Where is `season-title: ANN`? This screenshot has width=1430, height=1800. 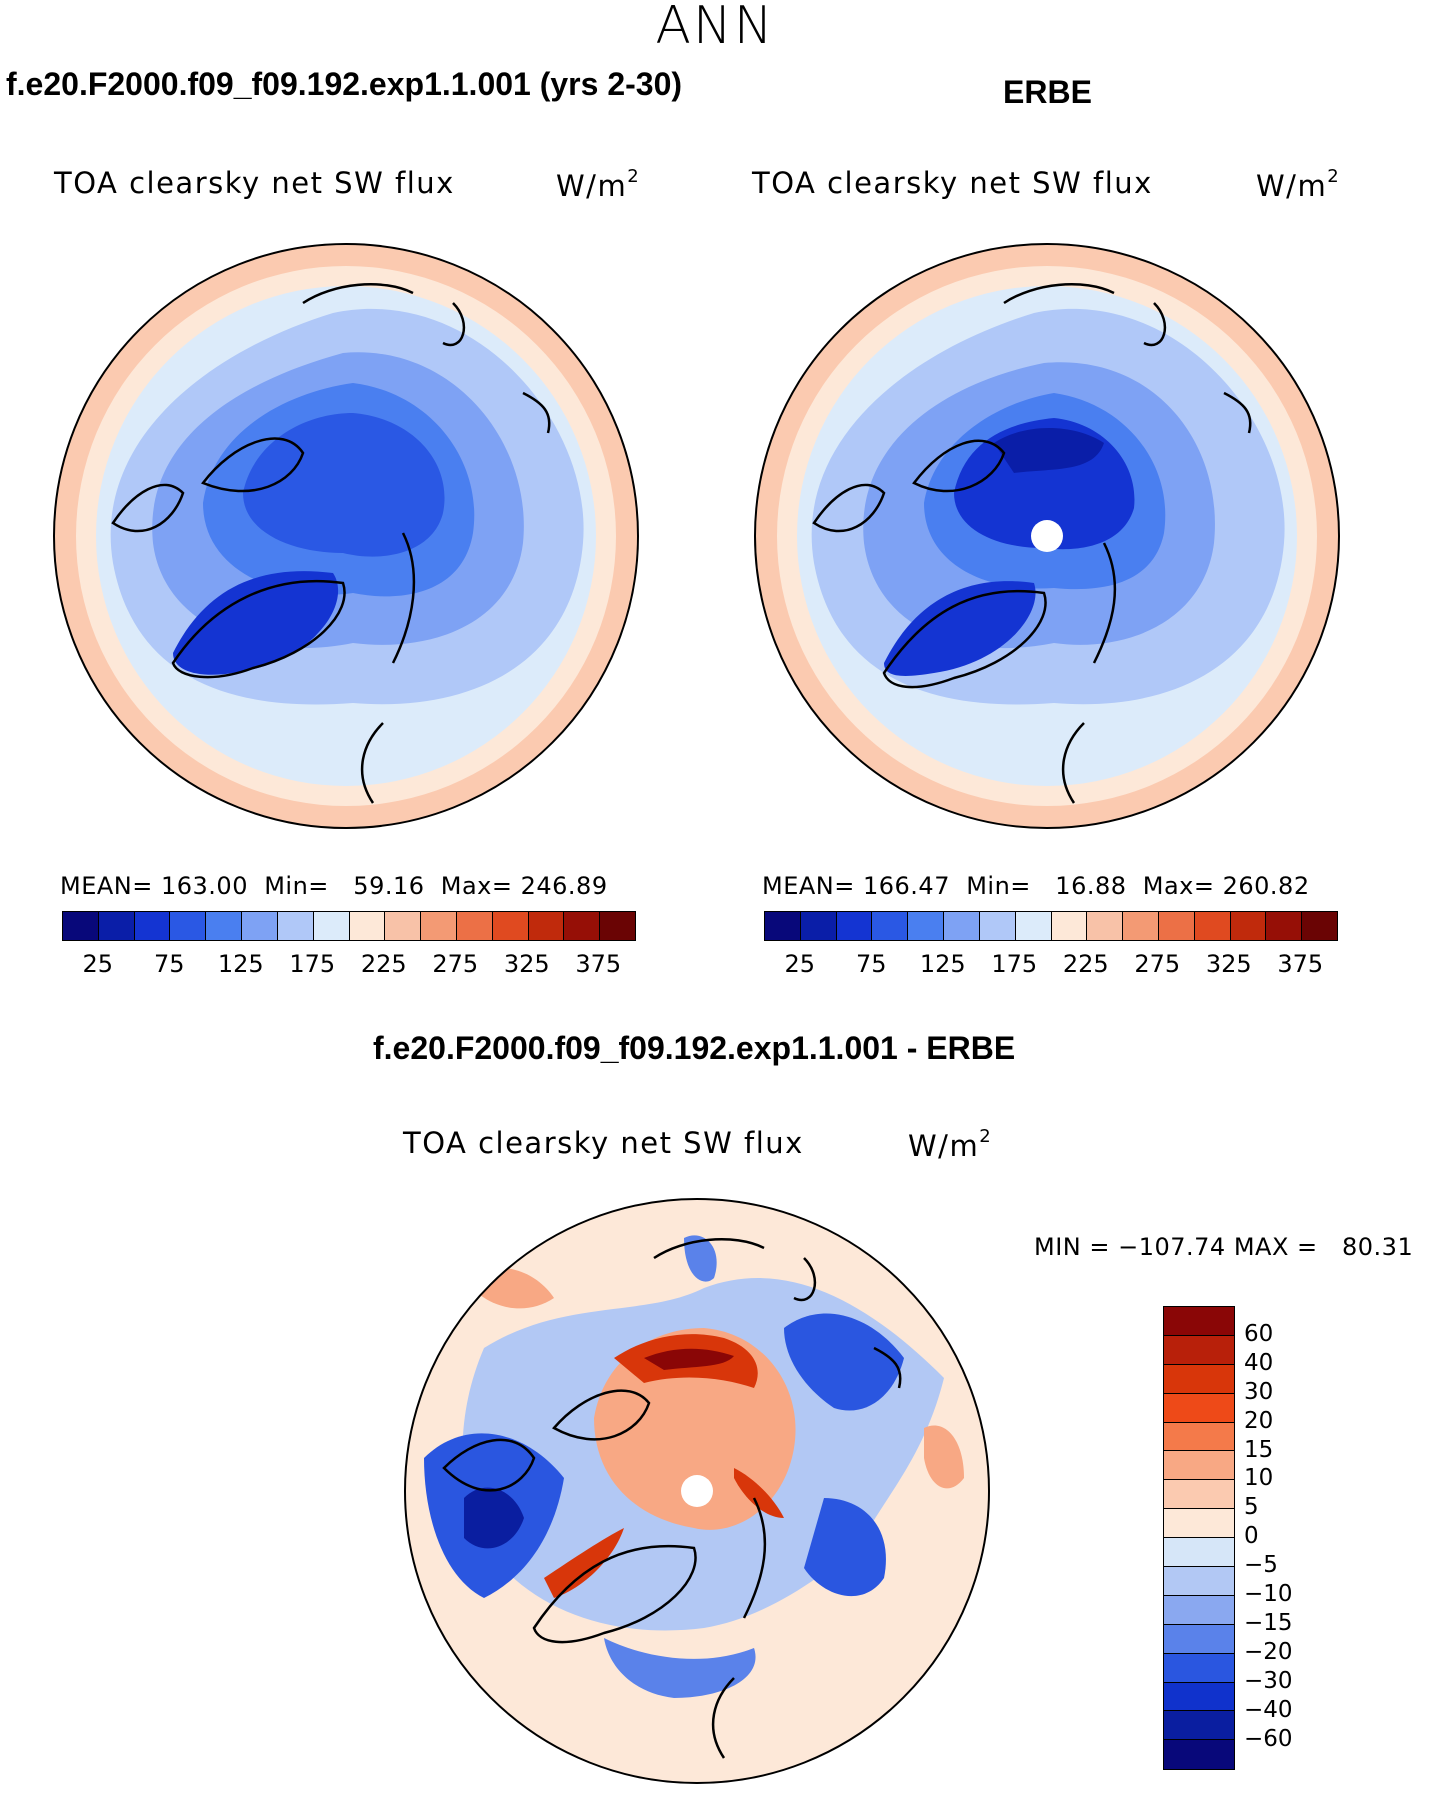 season-title: ANN is located at coordinates (715, 28).